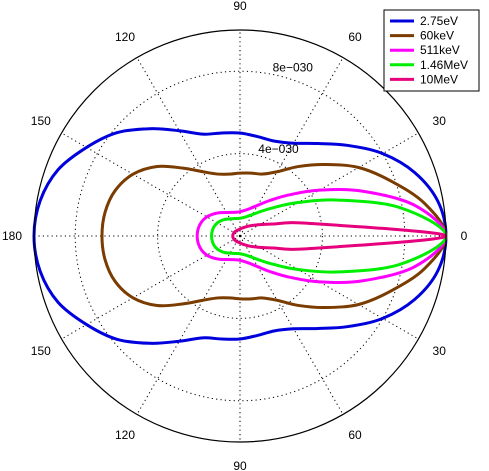 This screenshot has width=489, height=471. I want to click on legend-entry-10MeV: 10MeV, so click(439, 79).